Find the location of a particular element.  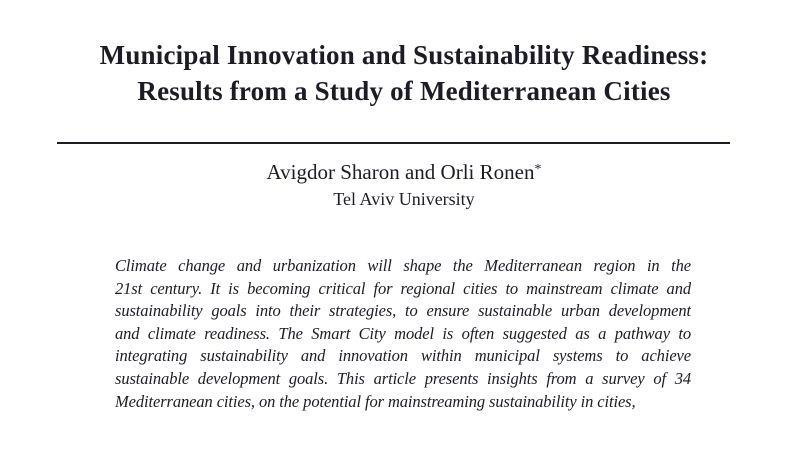

authors-line: Avigdor Sharon and Orli Ronen* is located at coordinates (404, 172).